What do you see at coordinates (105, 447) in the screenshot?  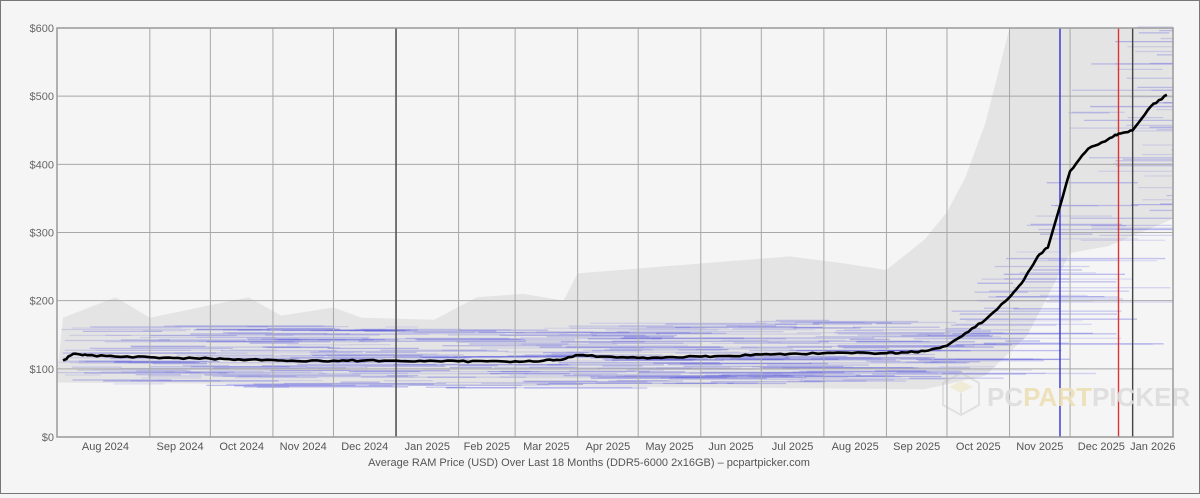 I see `x-tick-label: Aug 2024` at bounding box center [105, 447].